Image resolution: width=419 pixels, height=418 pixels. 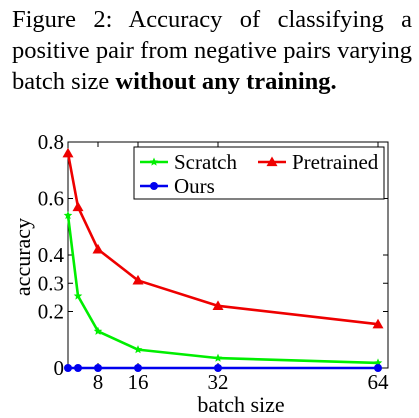 I want to click on caption-bold-text: without any training., so click(x=226, y=81).